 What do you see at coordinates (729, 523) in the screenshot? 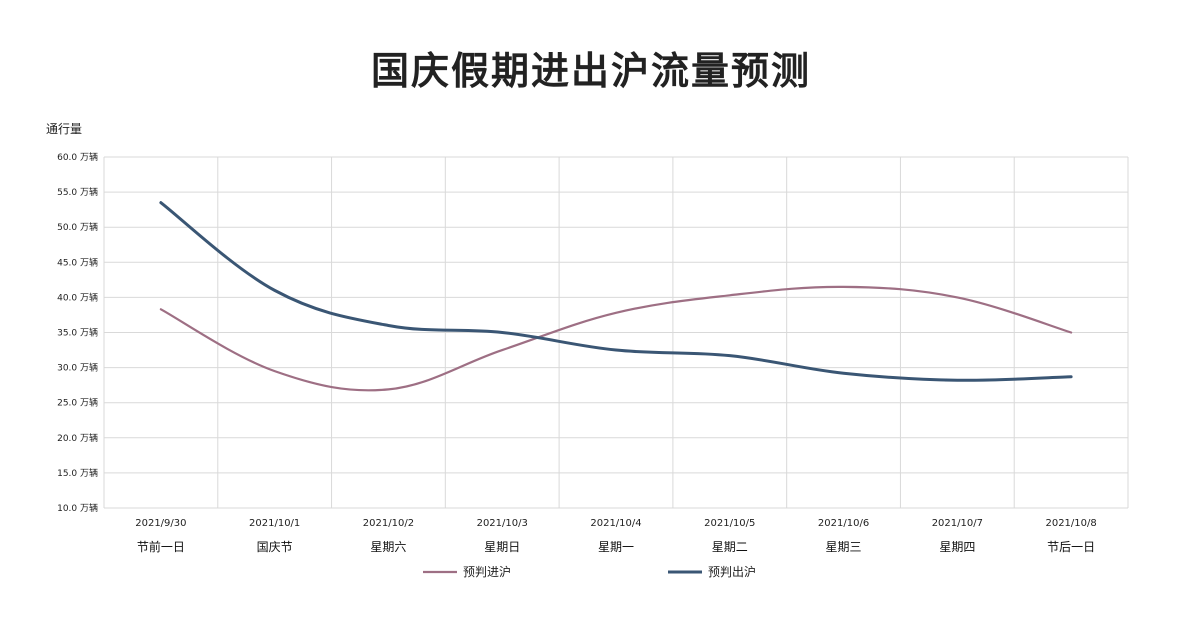
I see `x-tick-label: 2021/10/5` at bounding box center [729, 523].